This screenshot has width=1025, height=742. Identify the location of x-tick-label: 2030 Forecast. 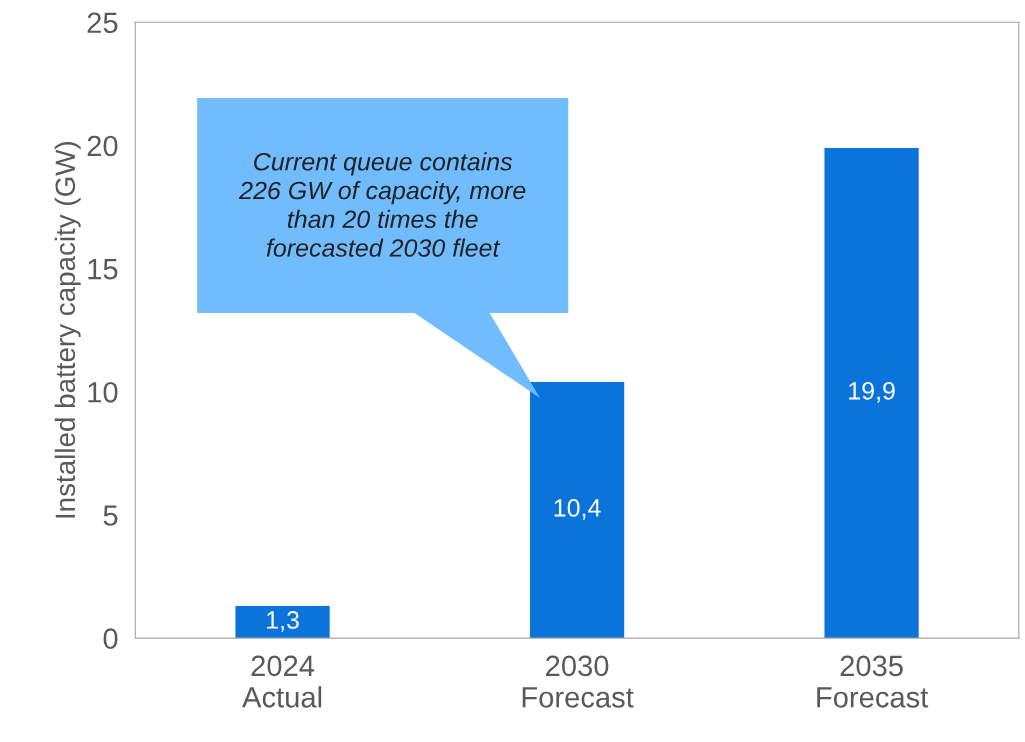
(578, 681).